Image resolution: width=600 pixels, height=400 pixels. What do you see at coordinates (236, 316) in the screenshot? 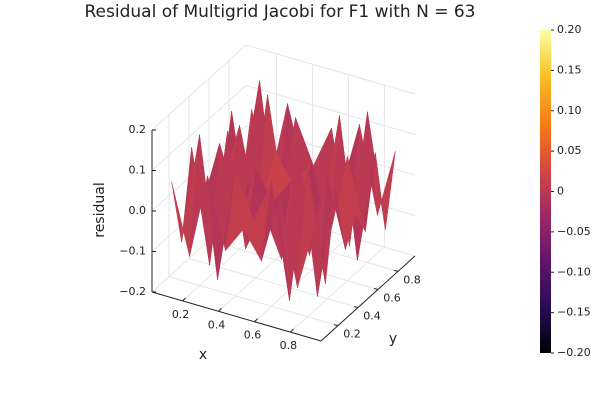
I see `x-axis` at bounding box center [236, 316].